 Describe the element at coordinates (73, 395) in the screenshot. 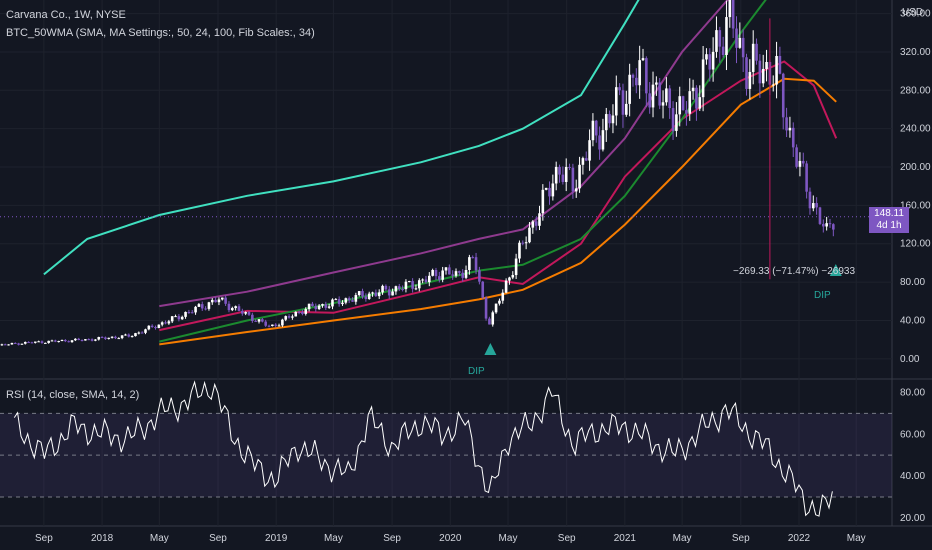

I see `rsi-legend: RSI (14, close, SMA, 14, 2)` at that location.